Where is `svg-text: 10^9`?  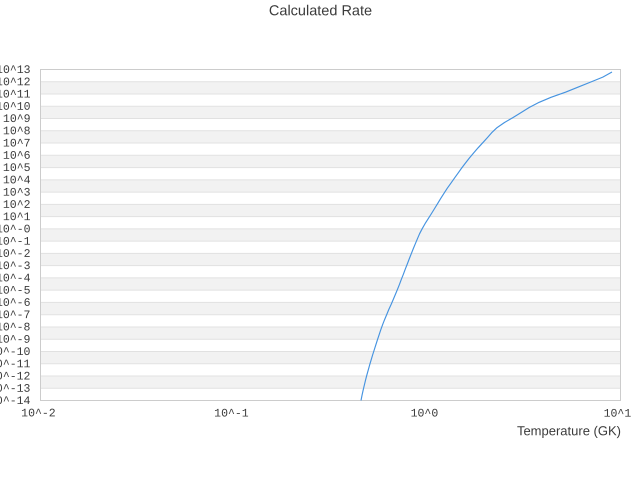 svg-text: 10^9 is located at coordinates (17, 119).